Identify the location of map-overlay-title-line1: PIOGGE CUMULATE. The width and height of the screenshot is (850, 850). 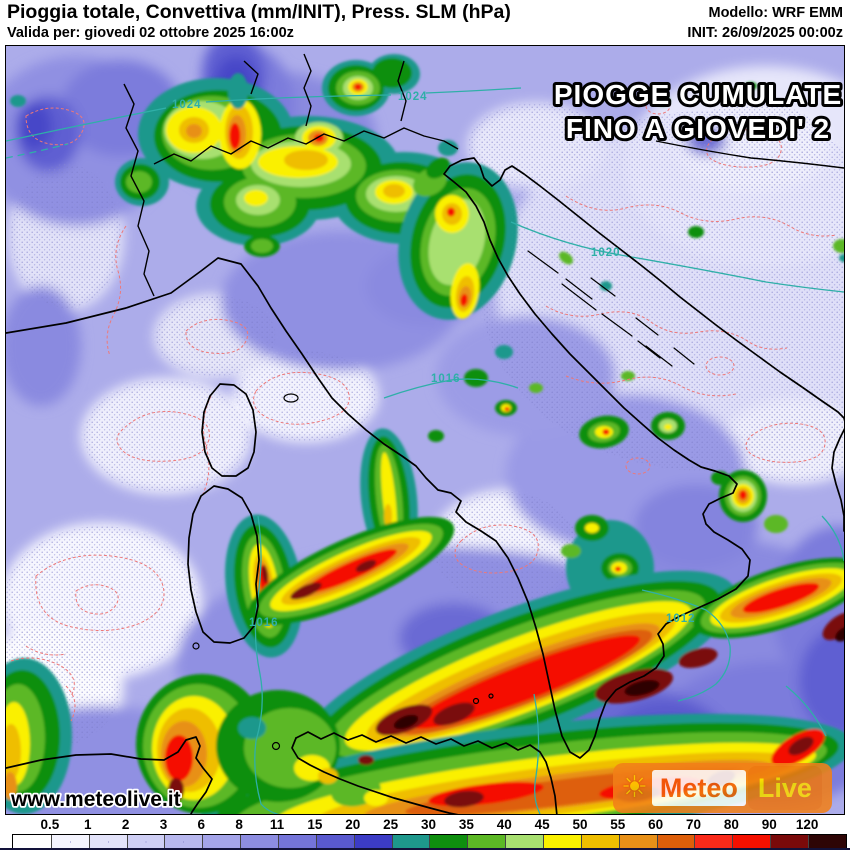
(698, 94).